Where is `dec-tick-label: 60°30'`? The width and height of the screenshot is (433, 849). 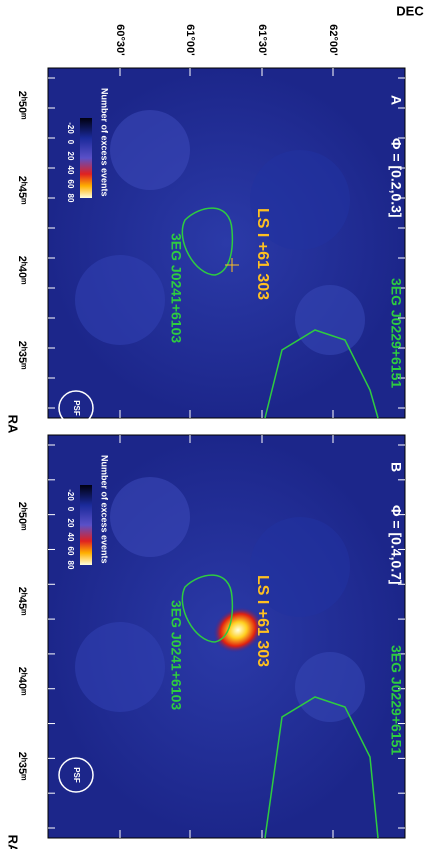 dec-tick-label: 60°30' is located at coordinates (120, 40).